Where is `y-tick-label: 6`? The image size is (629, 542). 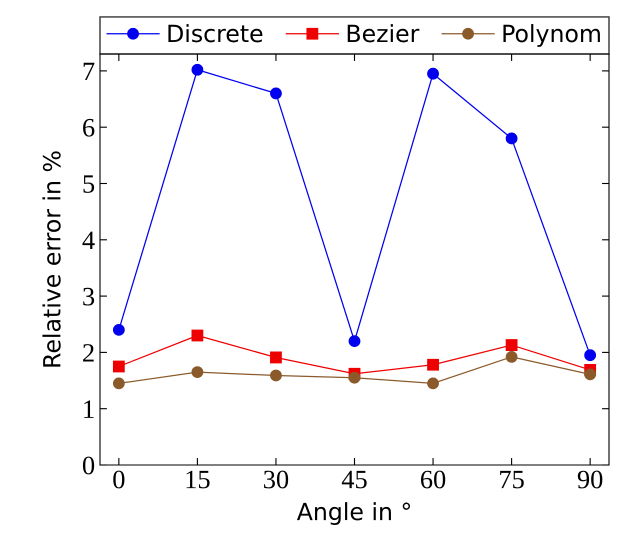
y-tick-label: 6 is located at coordinates (88, 127).